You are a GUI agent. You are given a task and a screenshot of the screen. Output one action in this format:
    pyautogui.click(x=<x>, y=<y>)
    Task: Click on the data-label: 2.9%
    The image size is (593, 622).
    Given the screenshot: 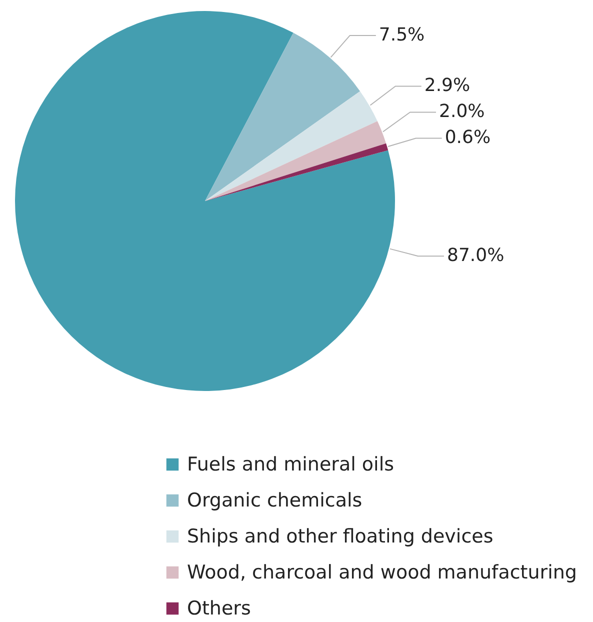 What is the action you would take?
    pyautogui.click(x=447, y=85)
    